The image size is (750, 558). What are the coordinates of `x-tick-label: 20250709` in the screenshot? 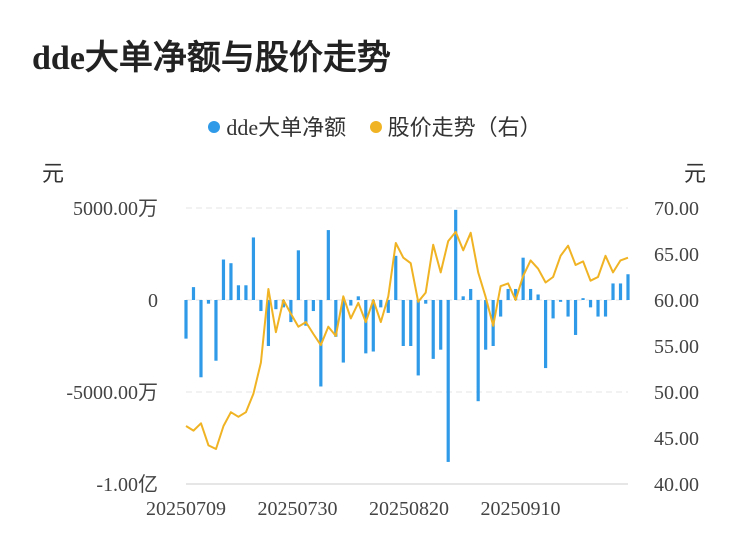 It's located at (186, 509).